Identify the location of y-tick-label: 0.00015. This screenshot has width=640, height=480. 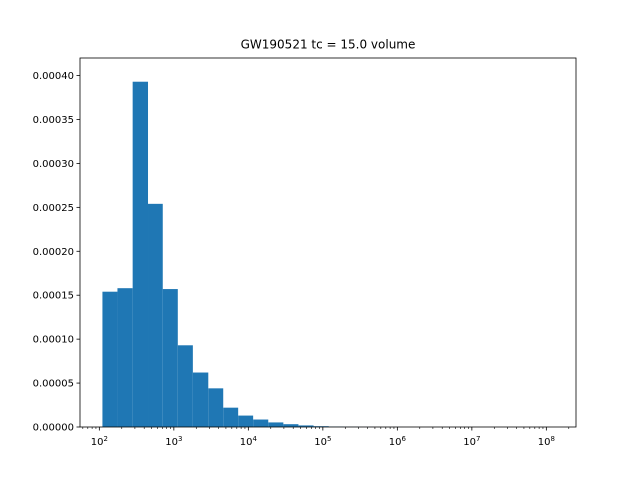
(53, 296).